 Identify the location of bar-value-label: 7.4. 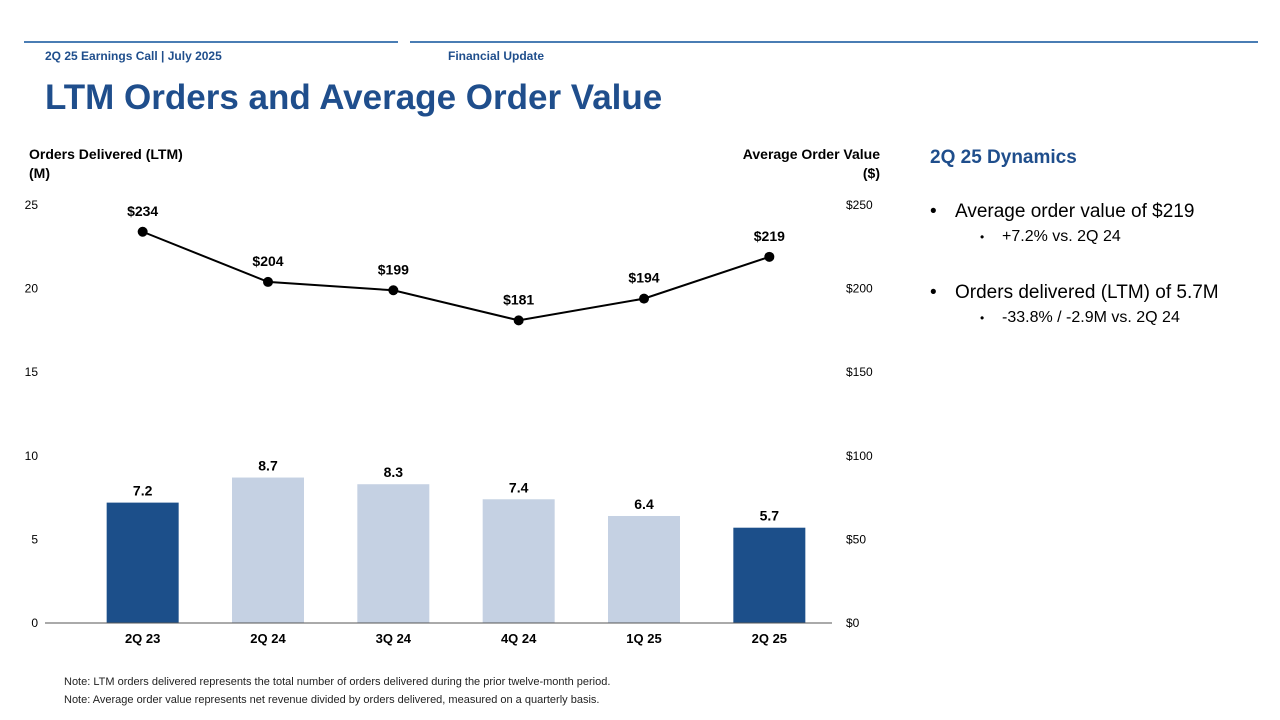
(519, 487).